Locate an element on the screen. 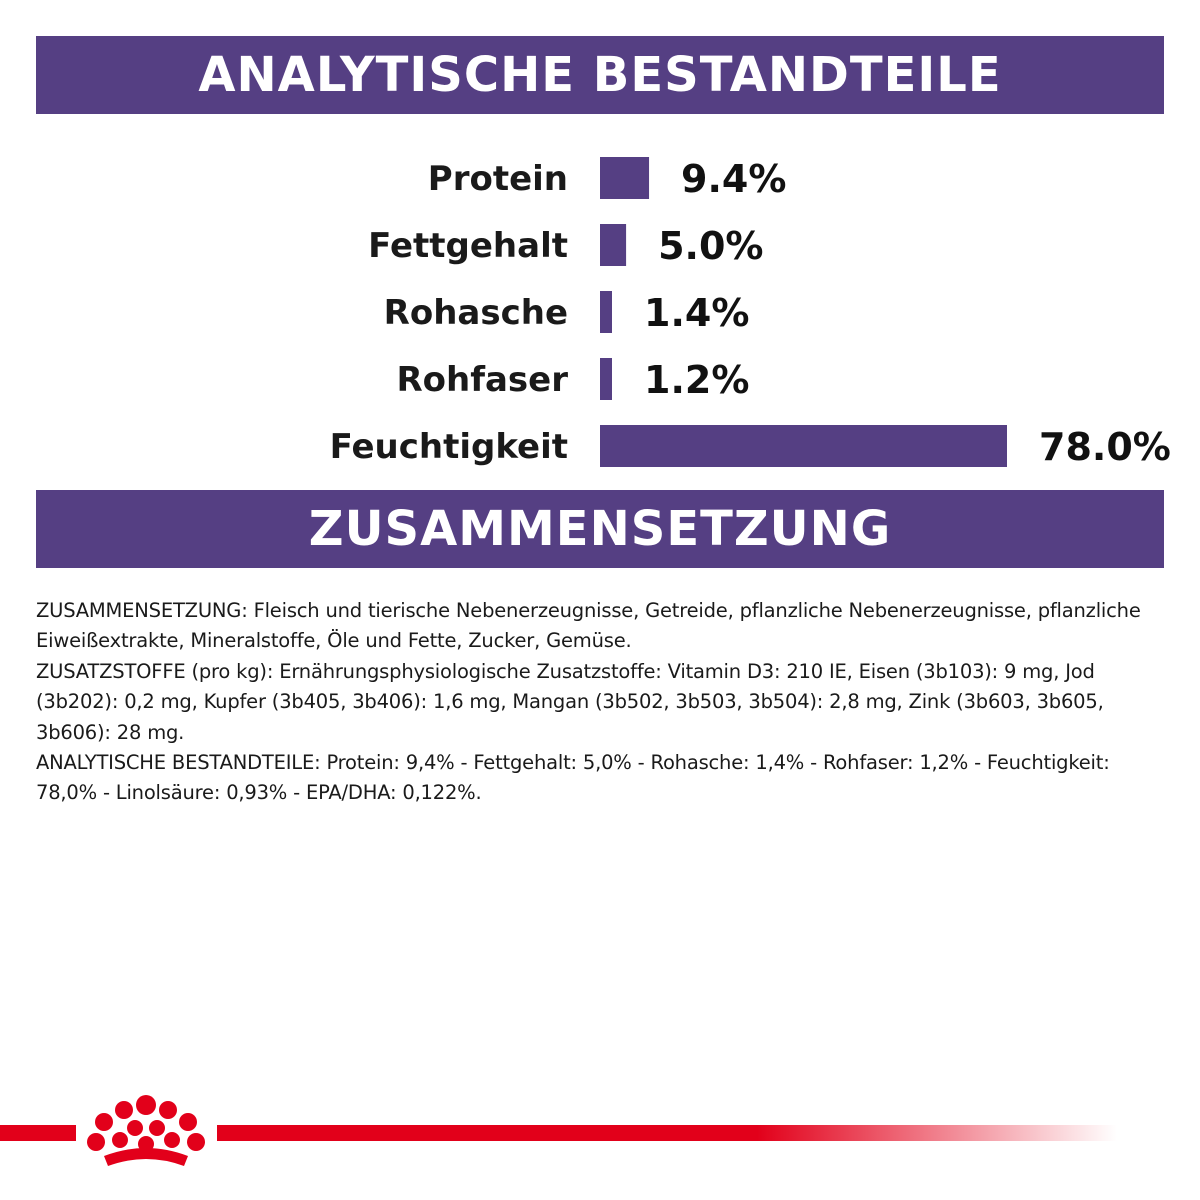 The width and height of the screenshot is (1200, 1200). value-label: 1.4% is located at coordinates (696, 313).